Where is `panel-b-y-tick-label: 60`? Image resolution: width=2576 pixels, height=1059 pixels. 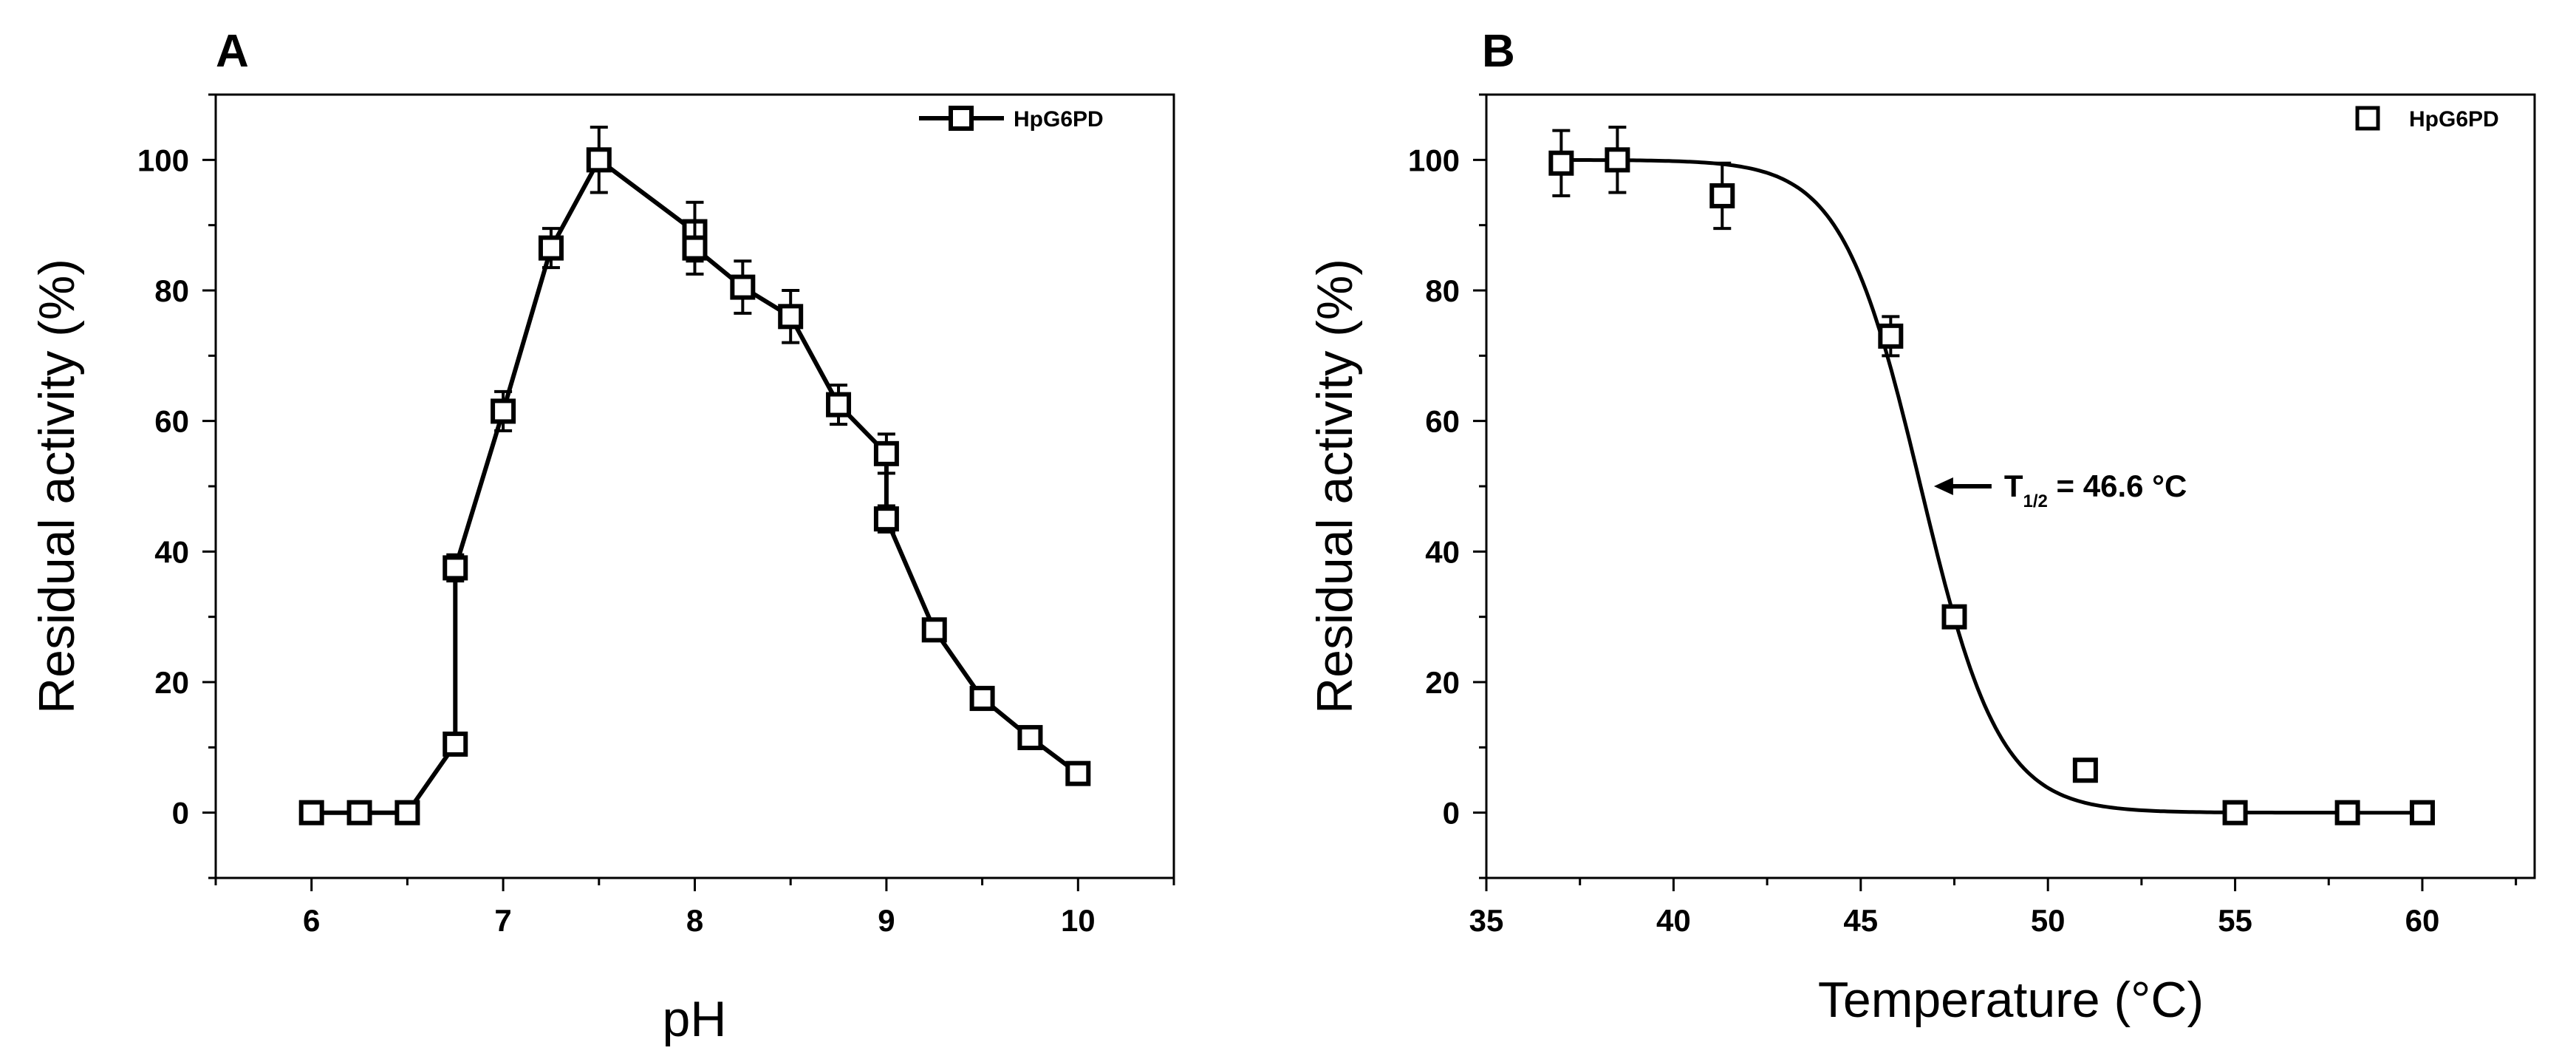
panel-b-y-tick-label: 60 is located at coordinates (1442, 421).